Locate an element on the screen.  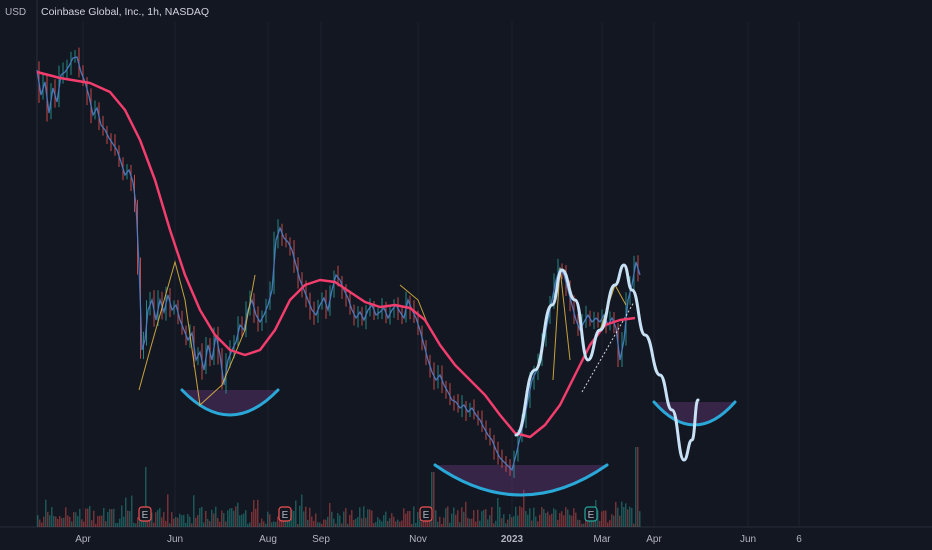
x-tick-label: Jun is located at coordinates (175, 539).